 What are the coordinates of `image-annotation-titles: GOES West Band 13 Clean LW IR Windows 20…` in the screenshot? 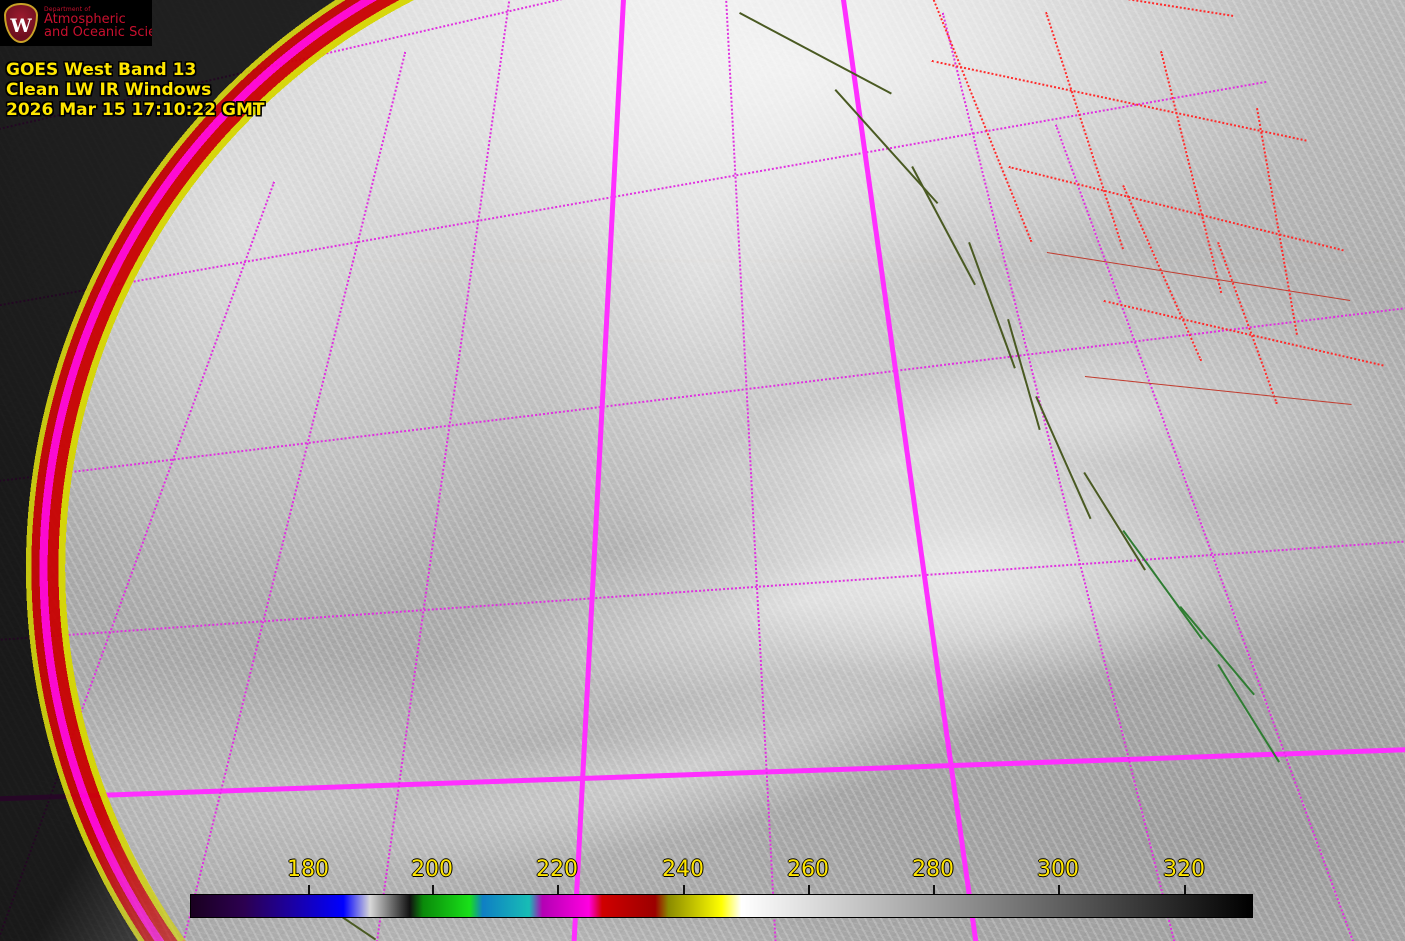 It's located at (135, 90).